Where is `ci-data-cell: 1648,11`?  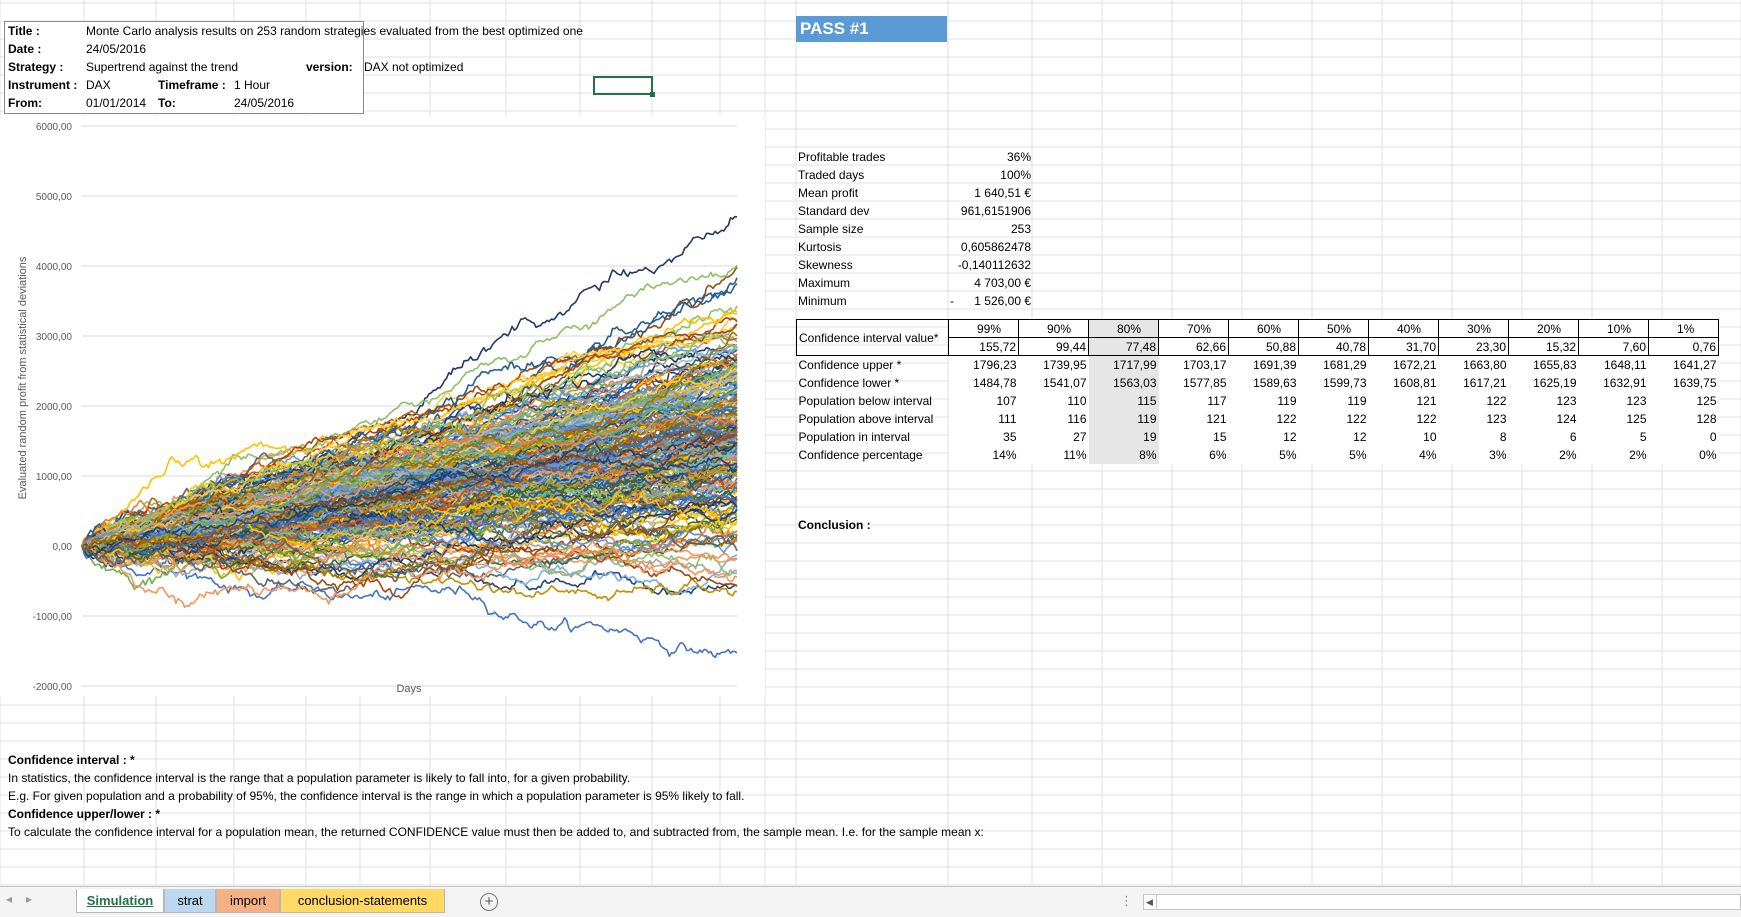
ci-data-cell: 1648,11 is located at coordinates (1613, 364).